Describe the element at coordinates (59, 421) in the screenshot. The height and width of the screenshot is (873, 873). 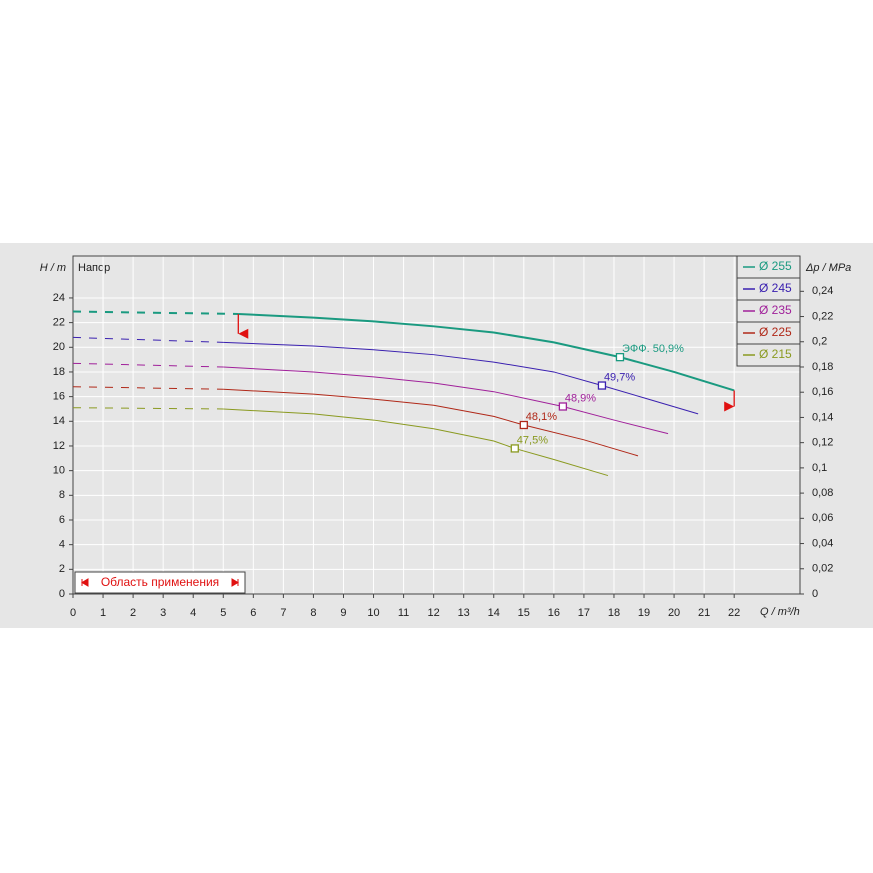
I see `y-tick-label: 14` at that location.